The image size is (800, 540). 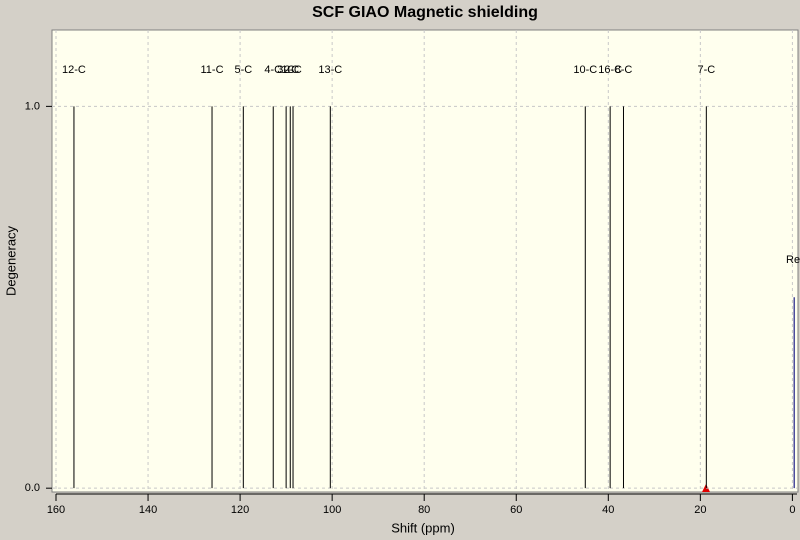 What do you see at coordinates (792, 510) in the screenshot?
I see `x-tick-label: 0` at bounding box center [792, 510].